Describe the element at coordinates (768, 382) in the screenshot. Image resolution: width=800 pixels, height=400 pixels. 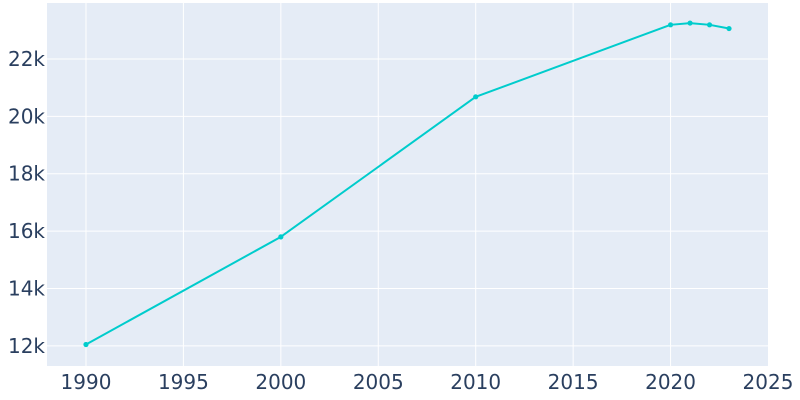
I see `x-tick-label: 2025` at that location.